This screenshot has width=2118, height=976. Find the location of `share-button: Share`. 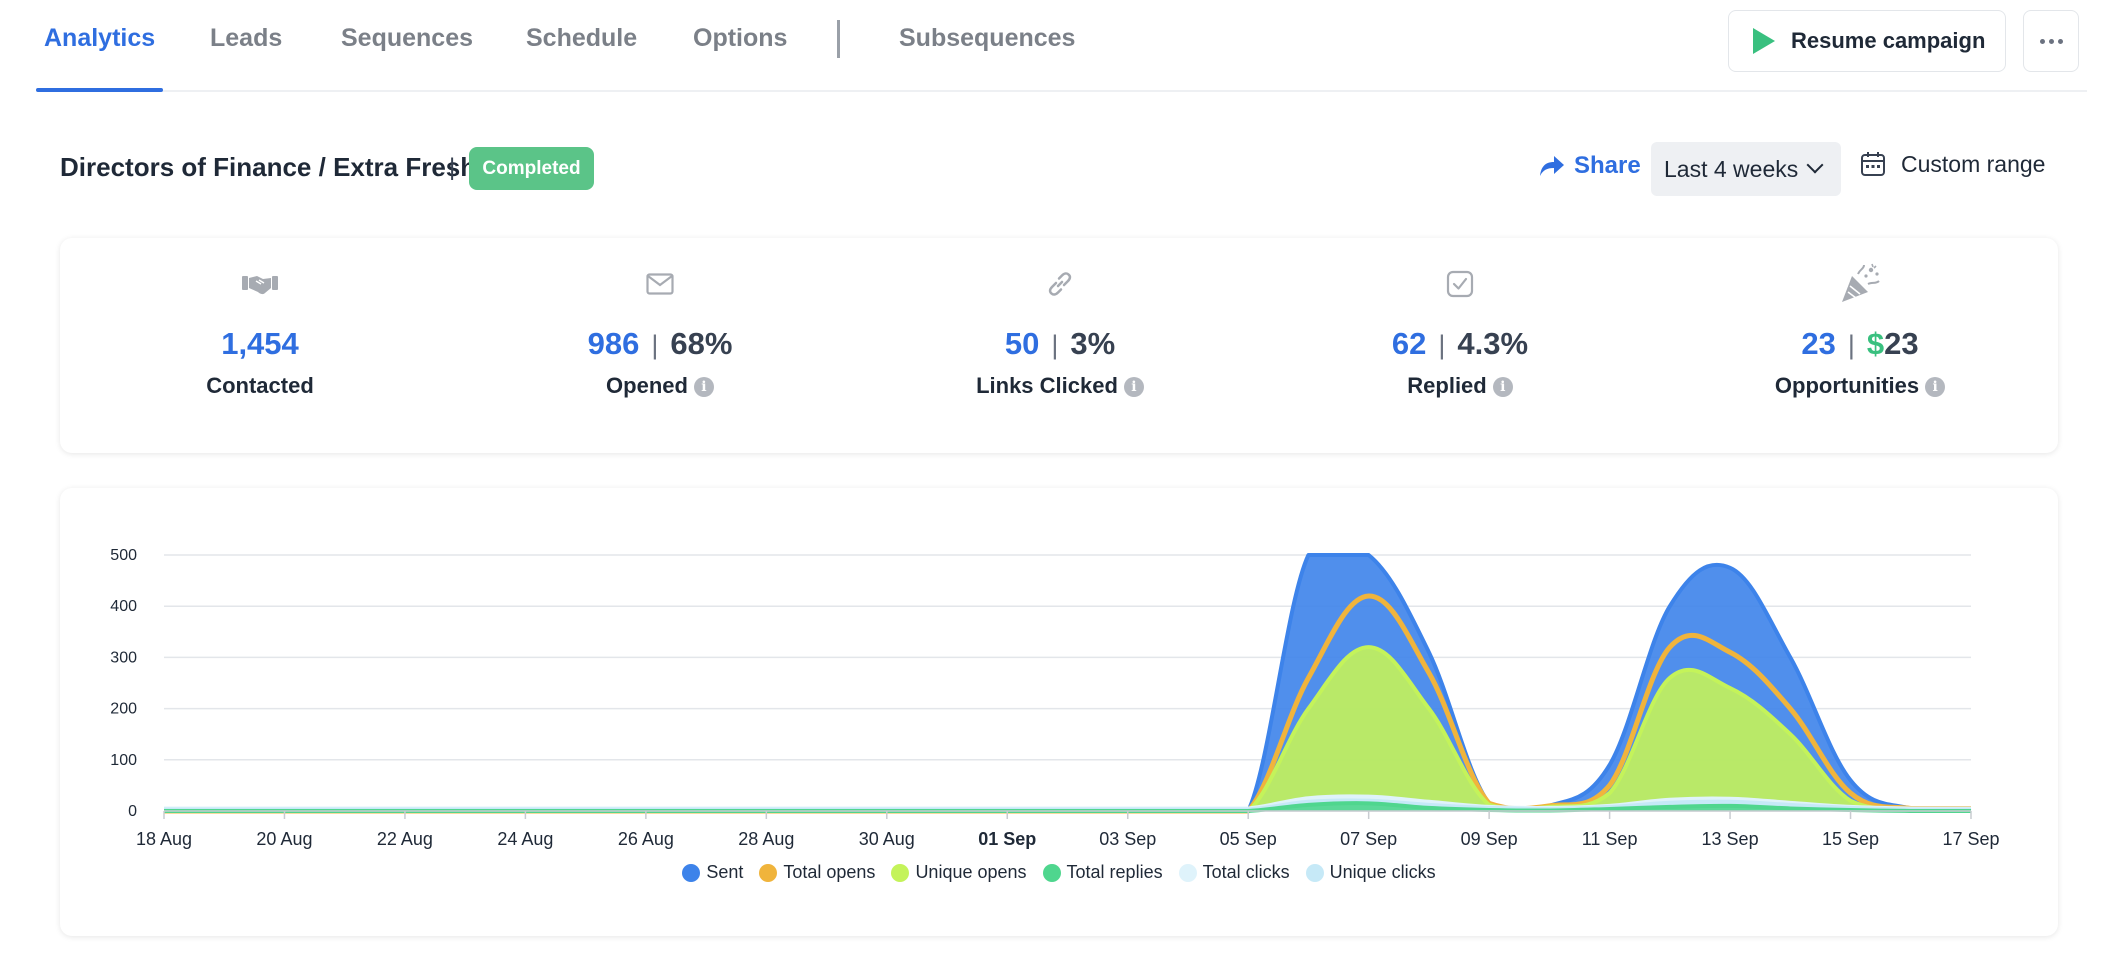

share-button: Share is located at coordinates (1589, 166).